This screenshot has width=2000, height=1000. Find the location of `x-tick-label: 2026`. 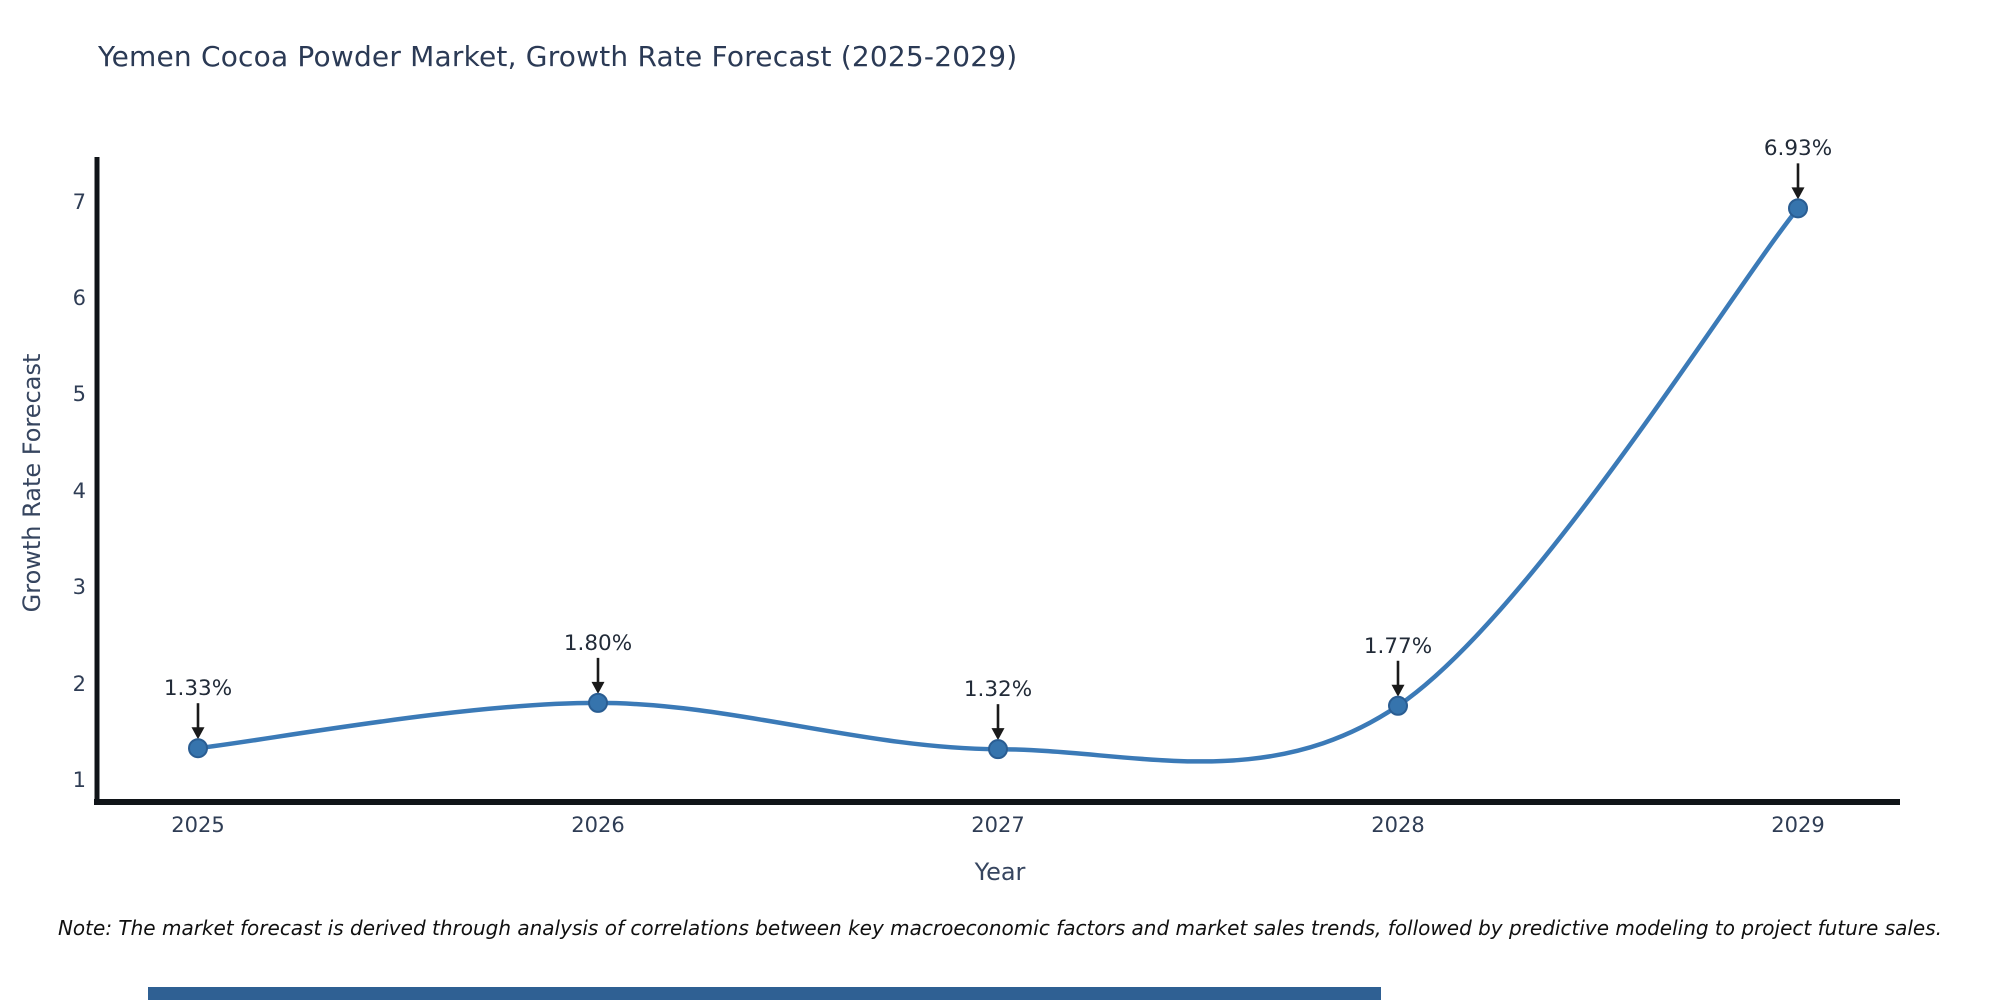

x-tick-label: 2026 is located at coordinates (598, 825).